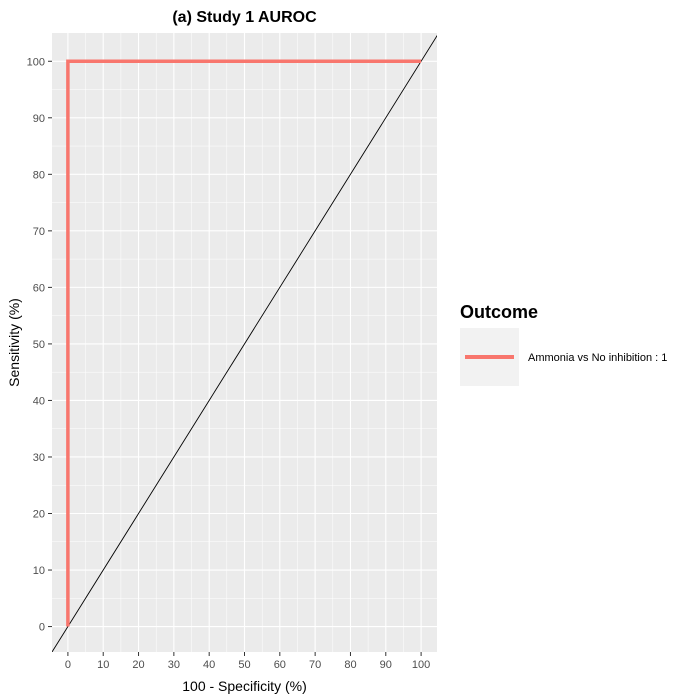 The height and width of the screenshot is (700, 700). What do you see at coordinates (68, 665) in the screenshot?
I see `x-tick-label: 0` at bounding box center [68, 665].